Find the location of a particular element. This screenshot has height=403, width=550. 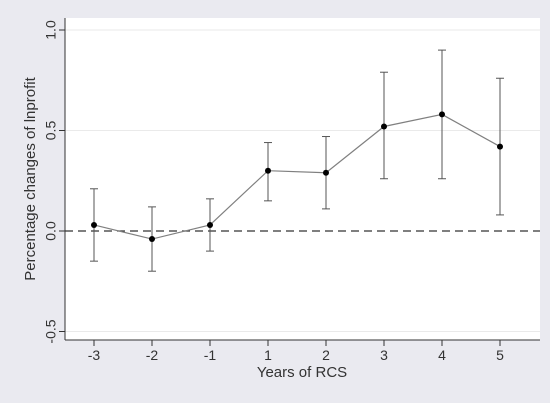

x-tick-label: 2 is located at coordinates (326, 355).